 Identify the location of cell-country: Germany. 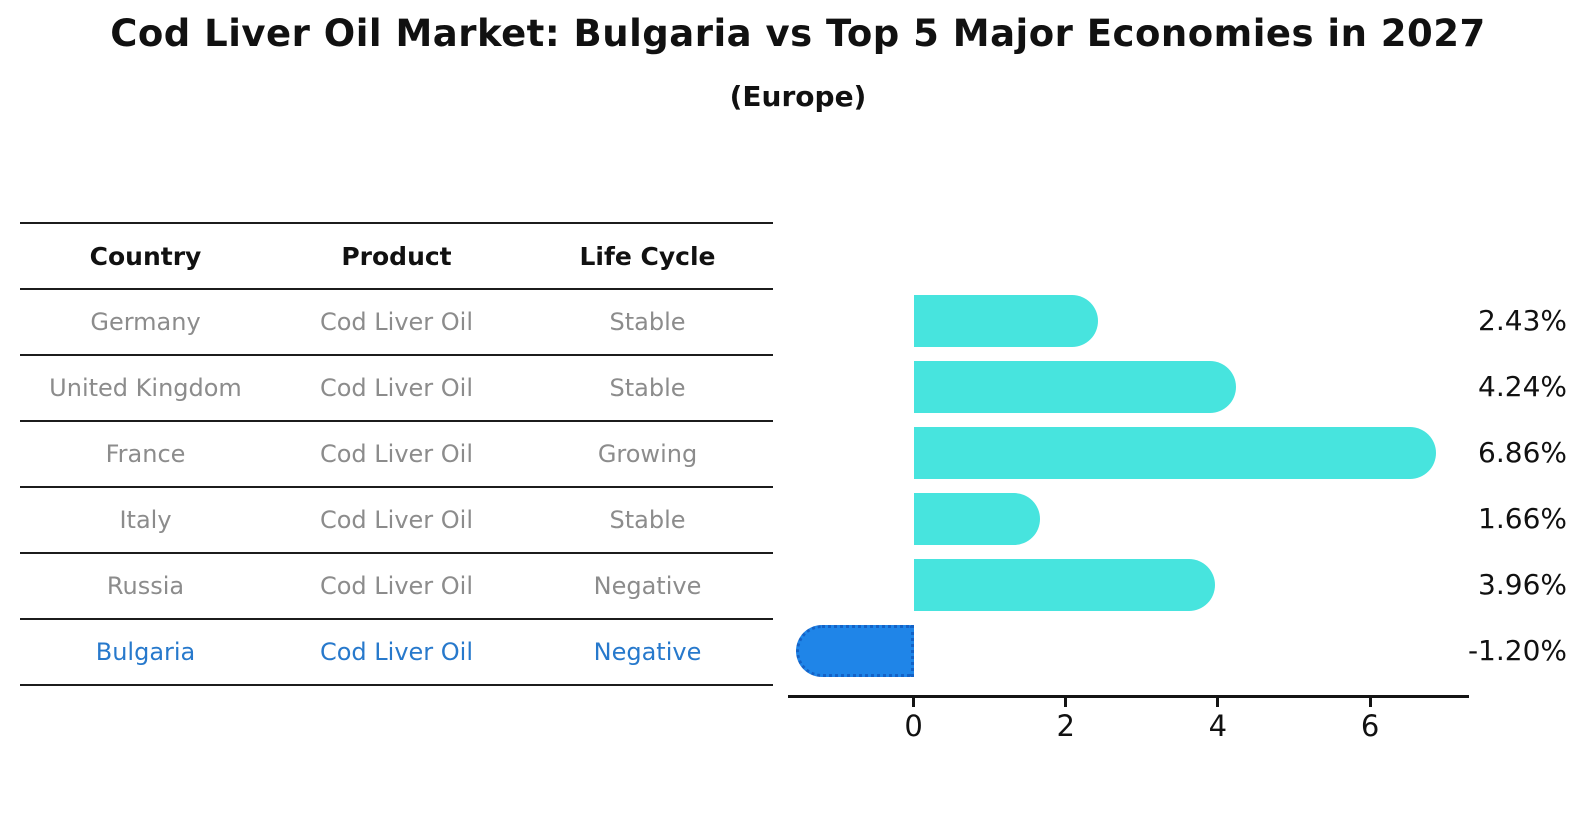
(145, 322).